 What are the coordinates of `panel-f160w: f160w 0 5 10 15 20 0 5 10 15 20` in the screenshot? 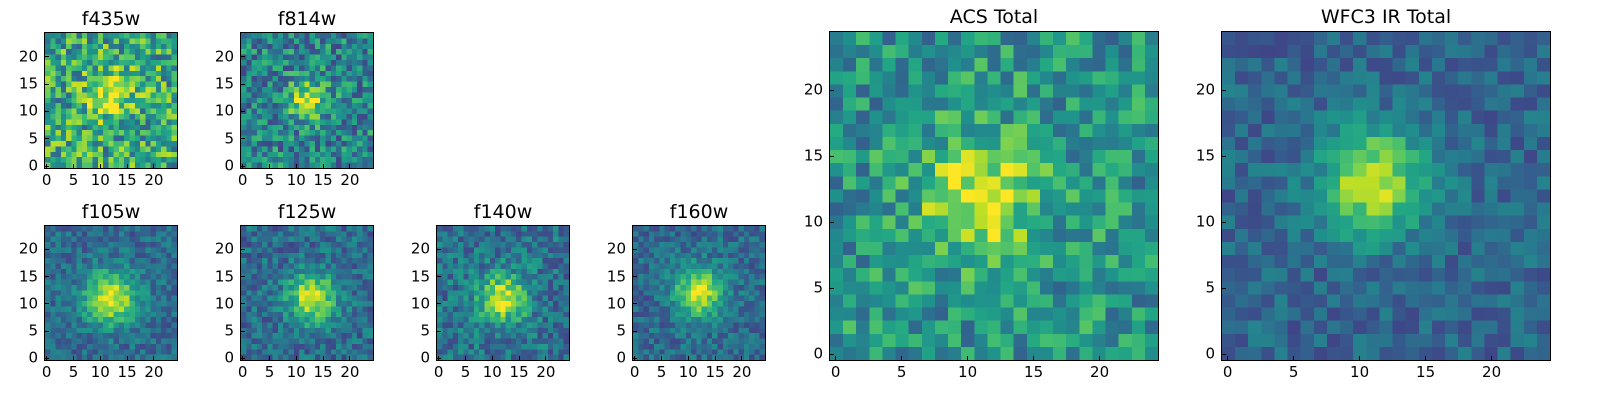 It's located at (686, 290).